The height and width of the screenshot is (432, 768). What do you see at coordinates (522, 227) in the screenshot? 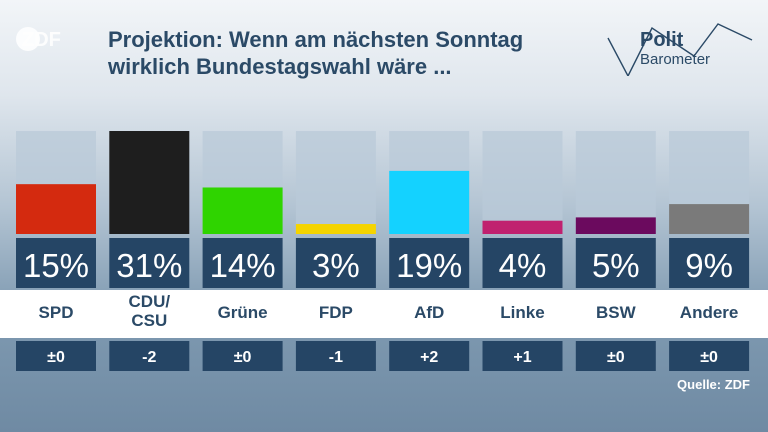
I see `bar-5-fill` at bounding box center [522, 227].